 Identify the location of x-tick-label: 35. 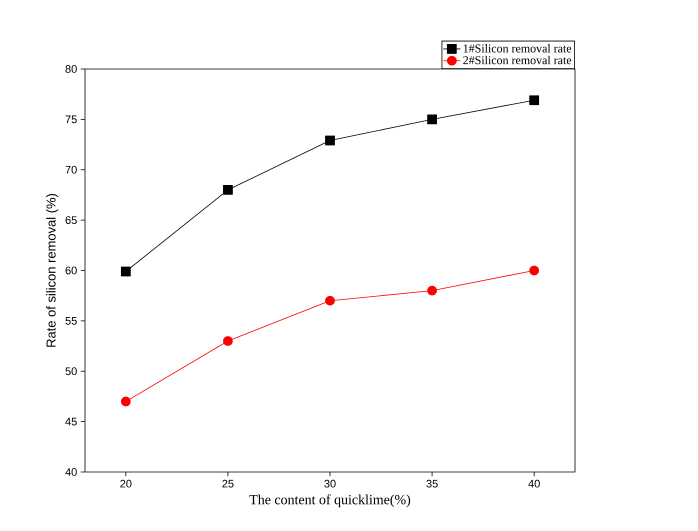
(432, 484).